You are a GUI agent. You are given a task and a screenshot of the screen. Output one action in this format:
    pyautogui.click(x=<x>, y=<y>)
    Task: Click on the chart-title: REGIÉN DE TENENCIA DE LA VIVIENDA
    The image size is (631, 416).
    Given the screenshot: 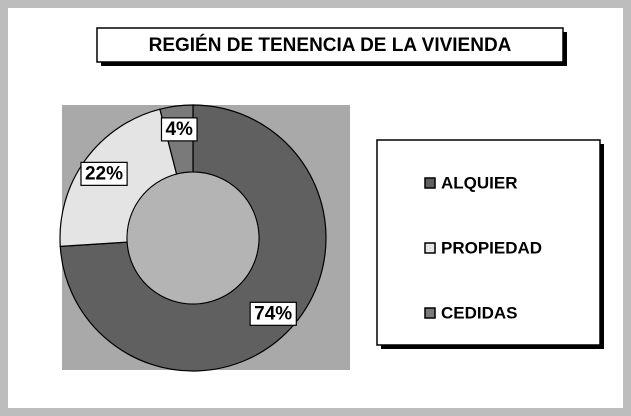 What is the action you would take?
    pyautogui.click(x=330, y=45)
    